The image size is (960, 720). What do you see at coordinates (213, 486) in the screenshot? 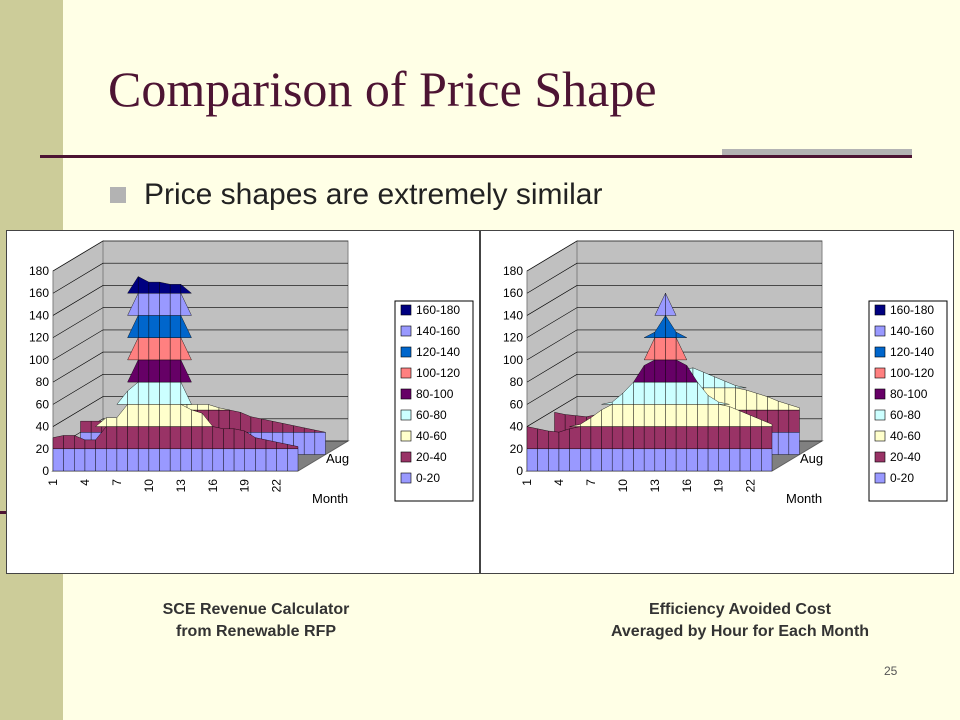
I see `x-tick-label: 16` at bounding box center [213, 486].